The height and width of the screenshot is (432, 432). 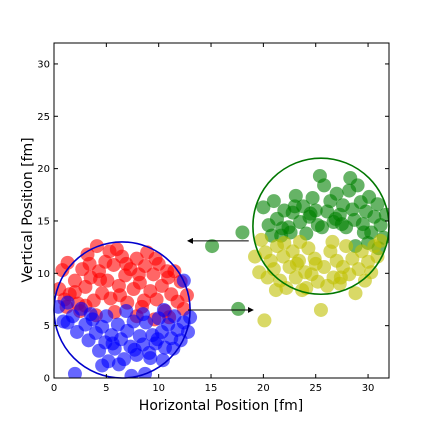 What do you see at coordinates (263, 388) in the screenshot?
I see `x-tick-label: 20` at bounding box center [263, 388].